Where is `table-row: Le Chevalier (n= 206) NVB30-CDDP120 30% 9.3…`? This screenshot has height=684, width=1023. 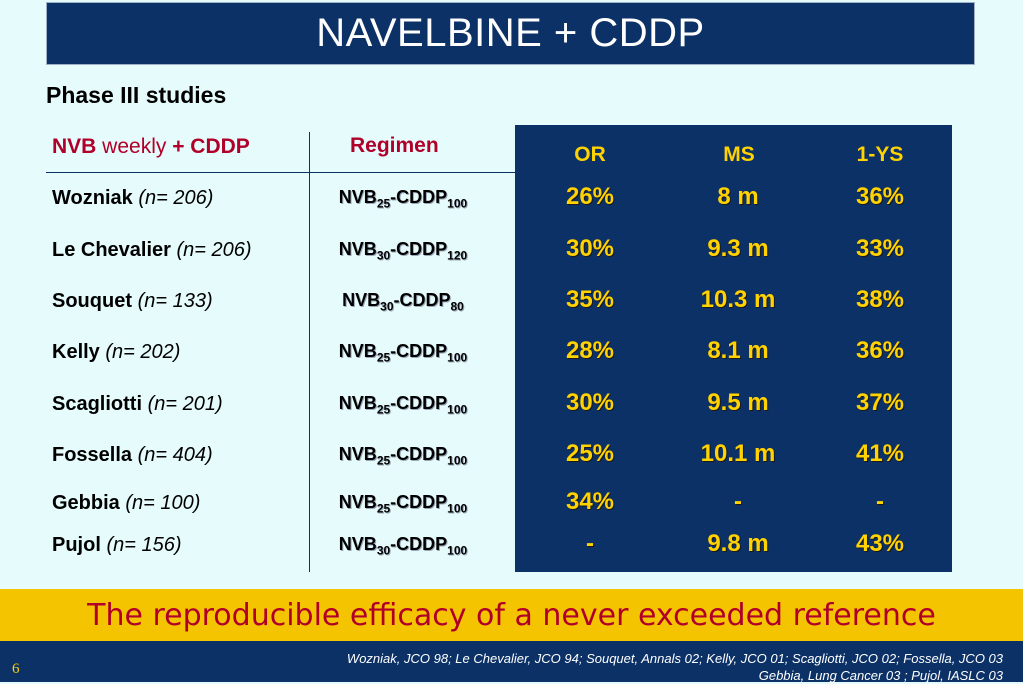
table-row: Le Chevalier (n= 206) NVB30-CDDP120 30% 9.3… is located at coordinates (511, 253).